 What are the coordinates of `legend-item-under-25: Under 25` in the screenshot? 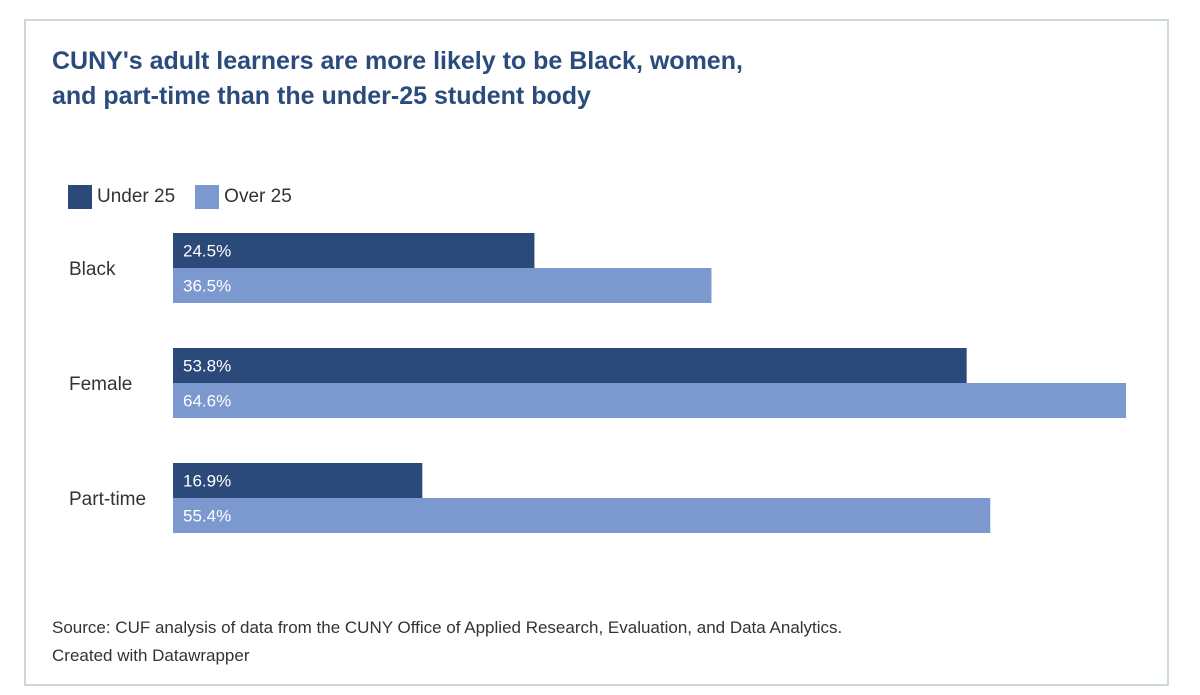 It's located at (121, 197).